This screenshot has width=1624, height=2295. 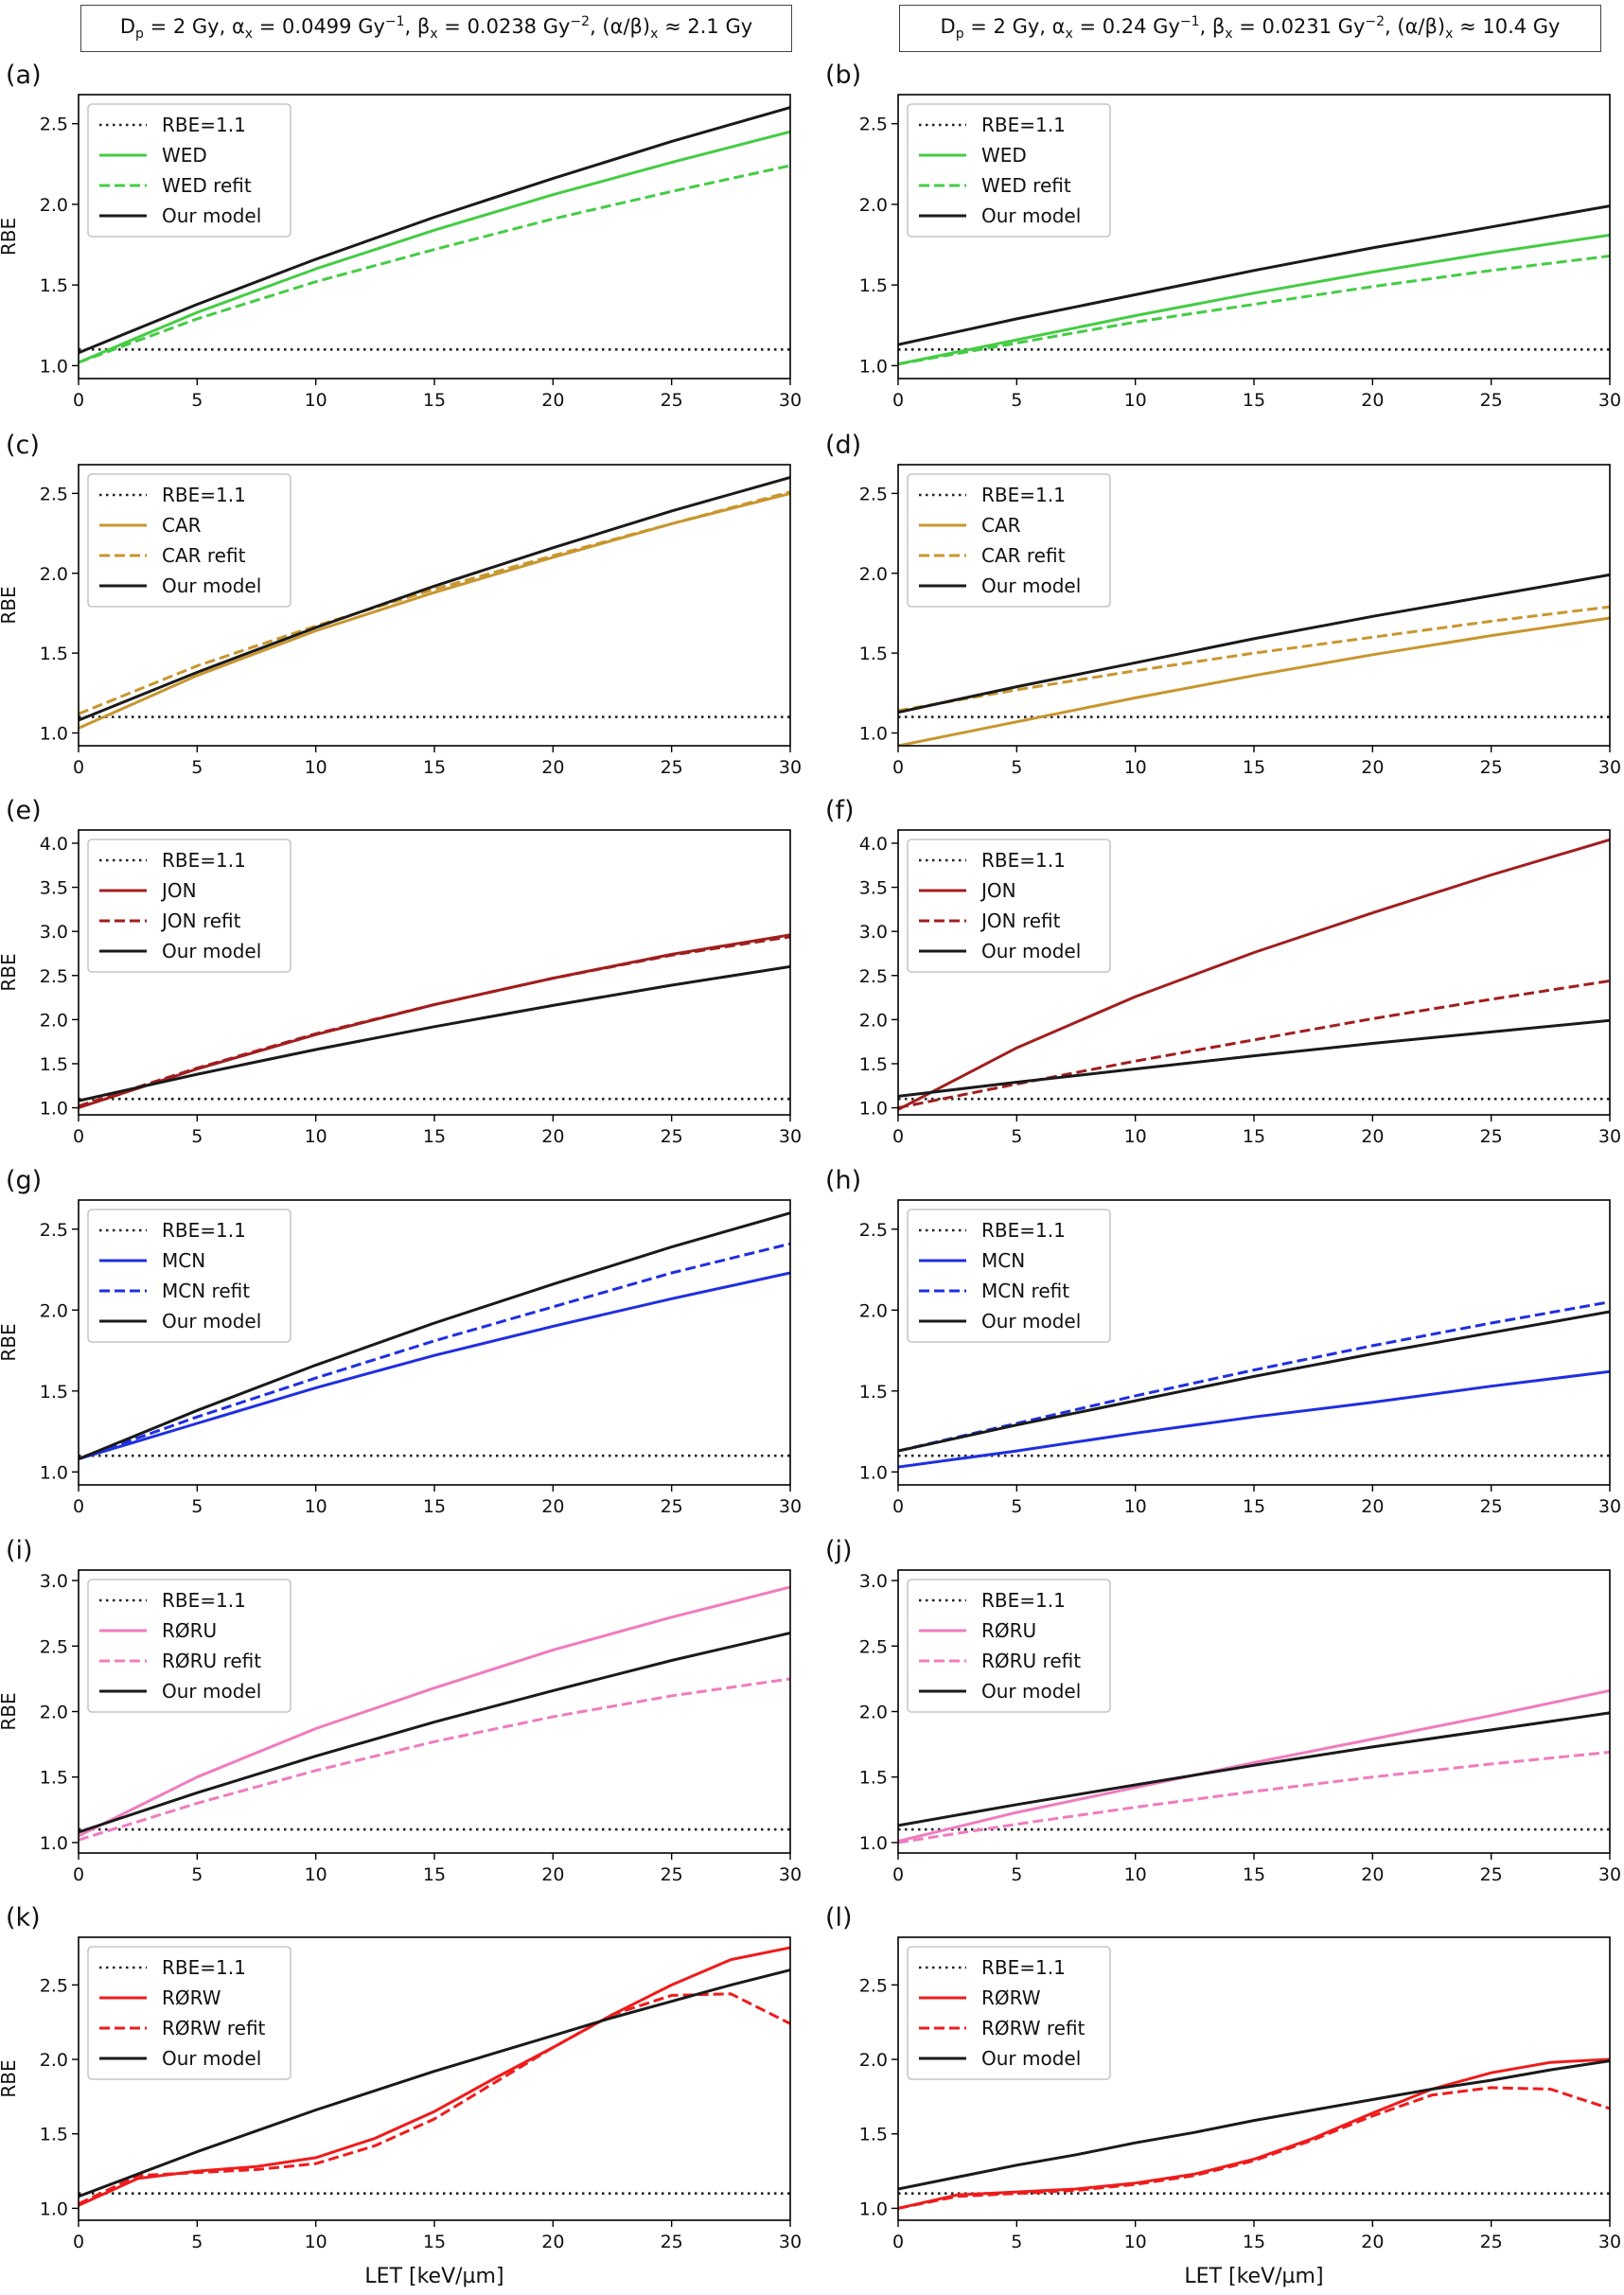 I want to click on legend-label: RØRW, so click(x=192, y=1997).